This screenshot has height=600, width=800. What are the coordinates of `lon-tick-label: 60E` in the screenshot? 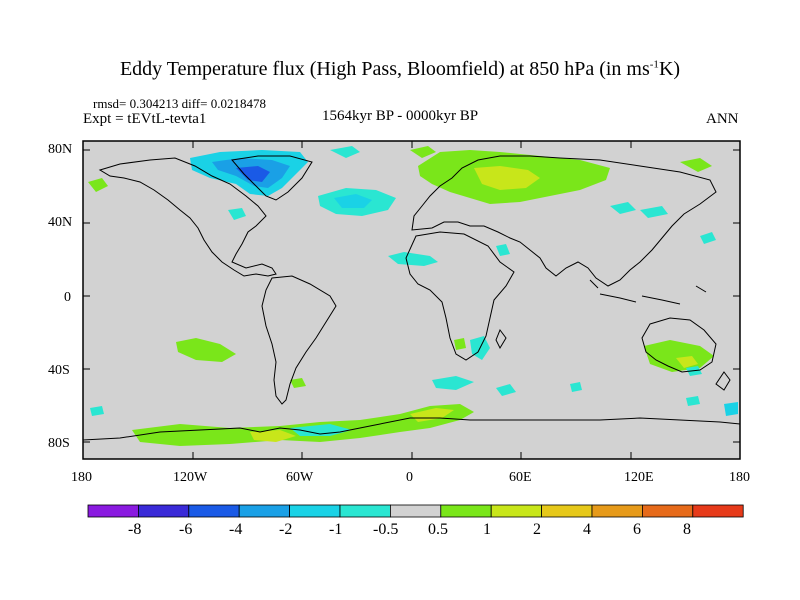 It's located at (520, 477).